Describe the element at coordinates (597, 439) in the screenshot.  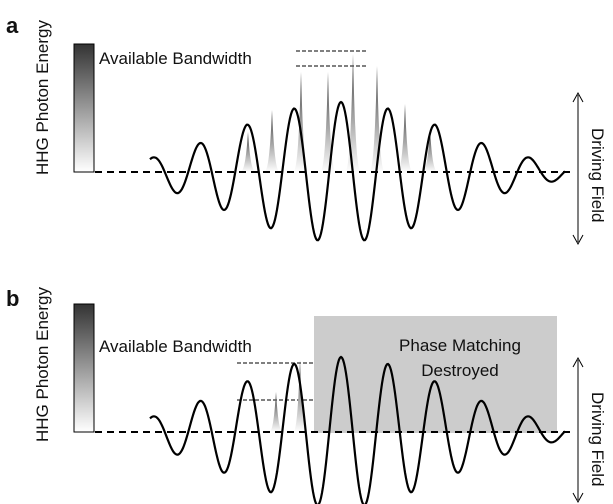
I see `panel-b-field-label: Driving Field` at that location.